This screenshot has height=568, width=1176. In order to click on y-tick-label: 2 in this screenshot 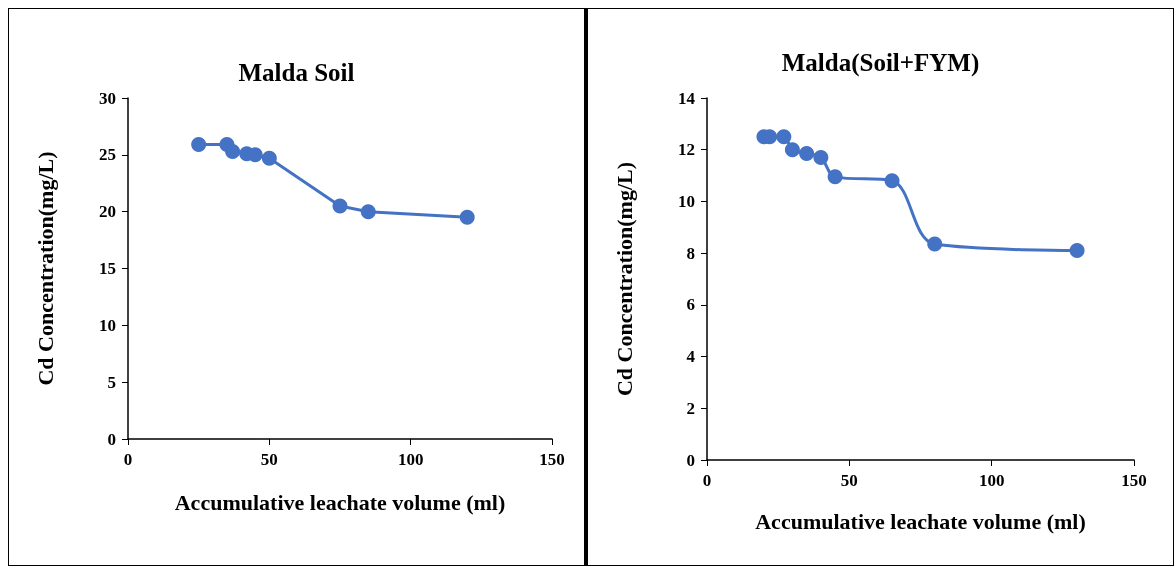, I will do `click(690, 408)`.